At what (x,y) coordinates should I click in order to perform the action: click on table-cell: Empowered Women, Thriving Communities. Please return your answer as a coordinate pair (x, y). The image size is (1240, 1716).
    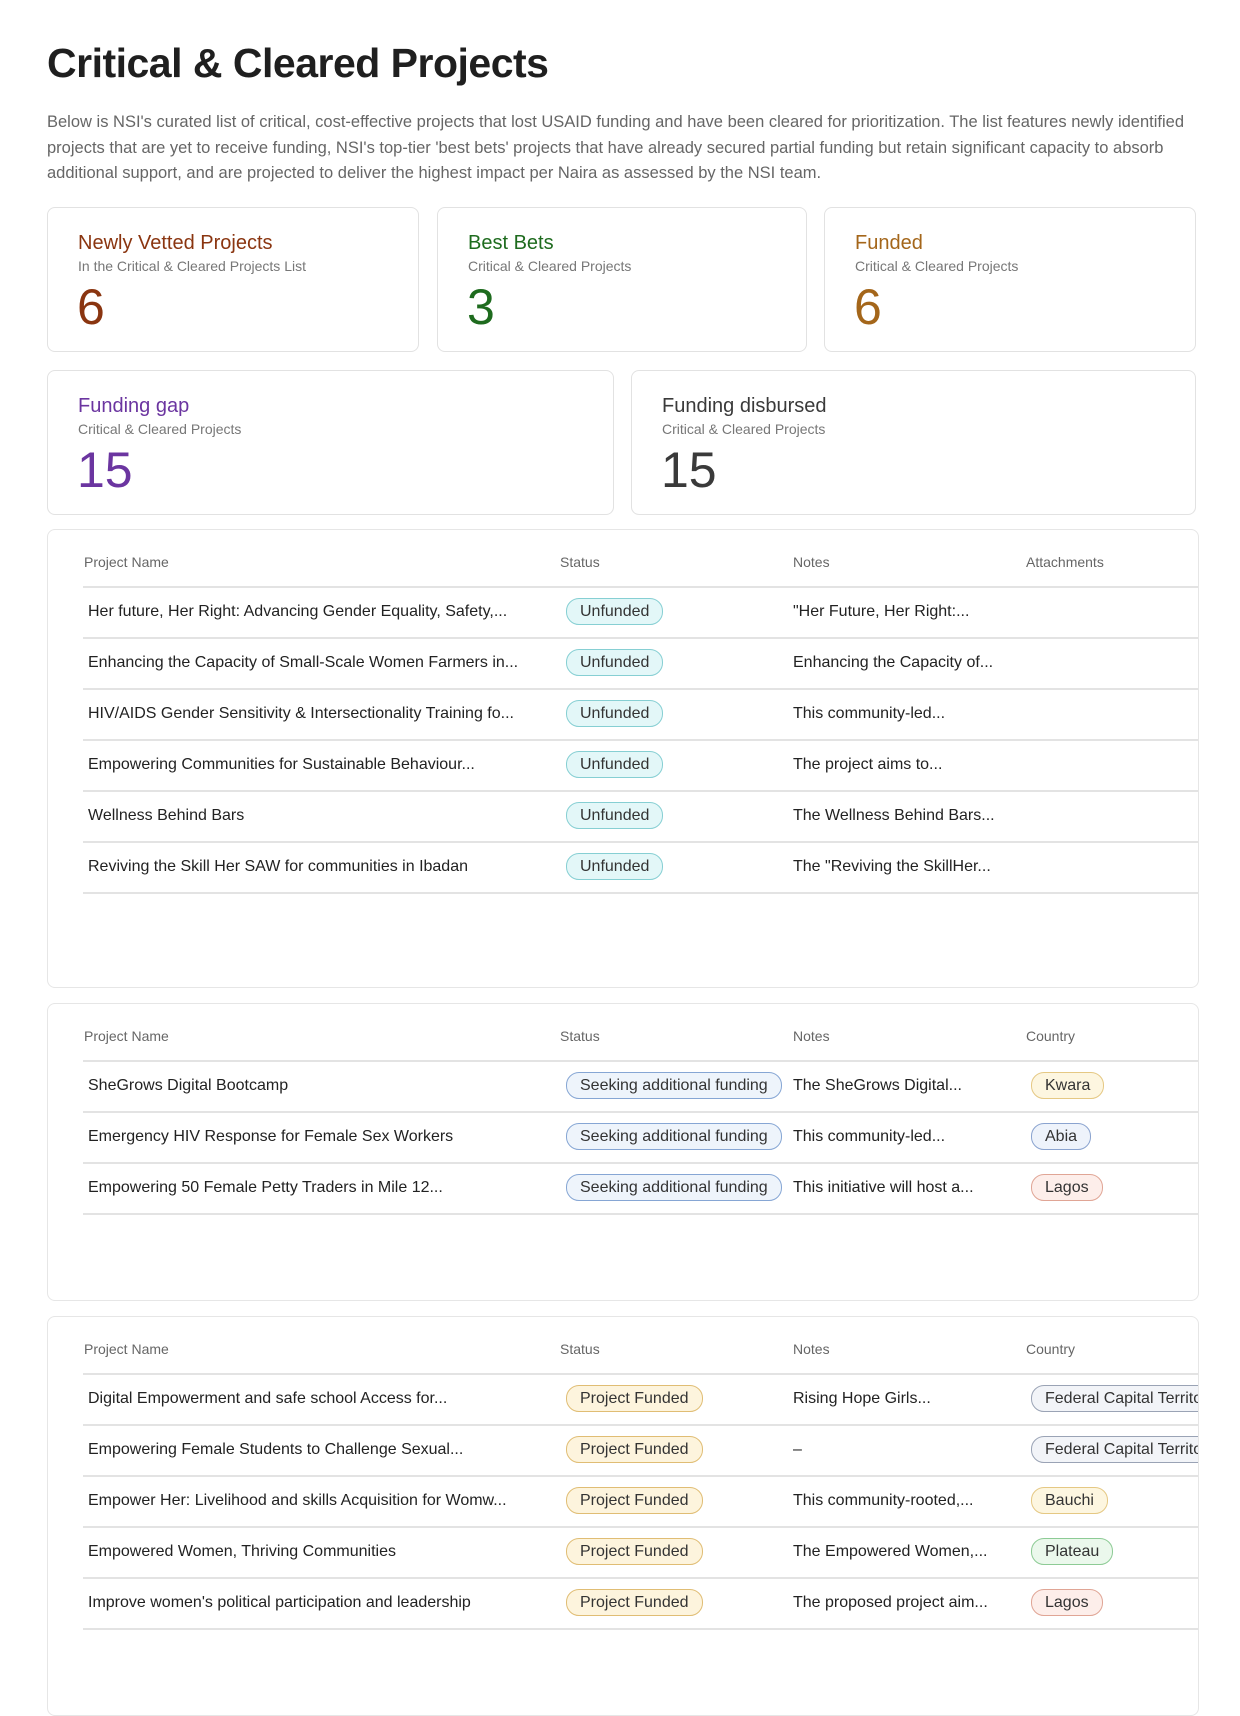
    Looking at the image, I should click on (242, 1551).